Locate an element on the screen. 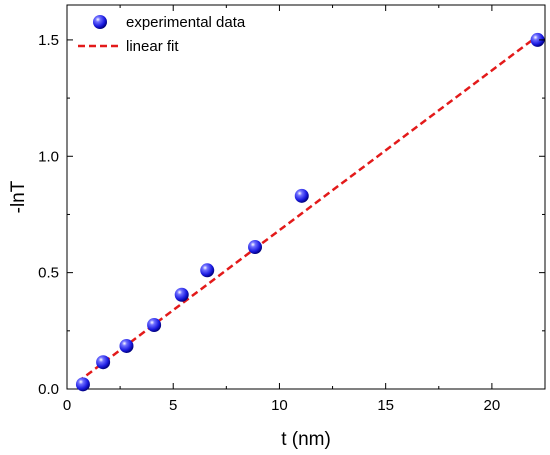 The image size is (550, 455). legend-label-fit: linear fit is located at coordinates (152, 46).